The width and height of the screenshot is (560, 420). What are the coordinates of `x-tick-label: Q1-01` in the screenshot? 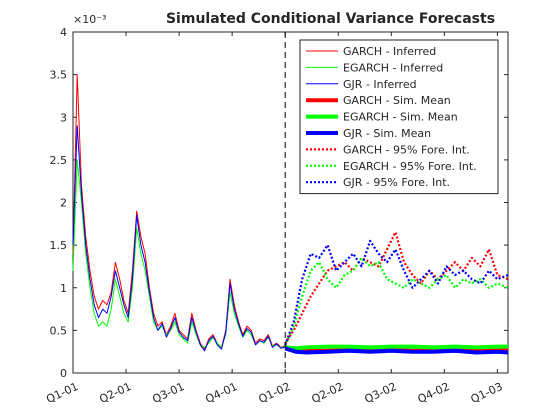 It's located at (62, 393).